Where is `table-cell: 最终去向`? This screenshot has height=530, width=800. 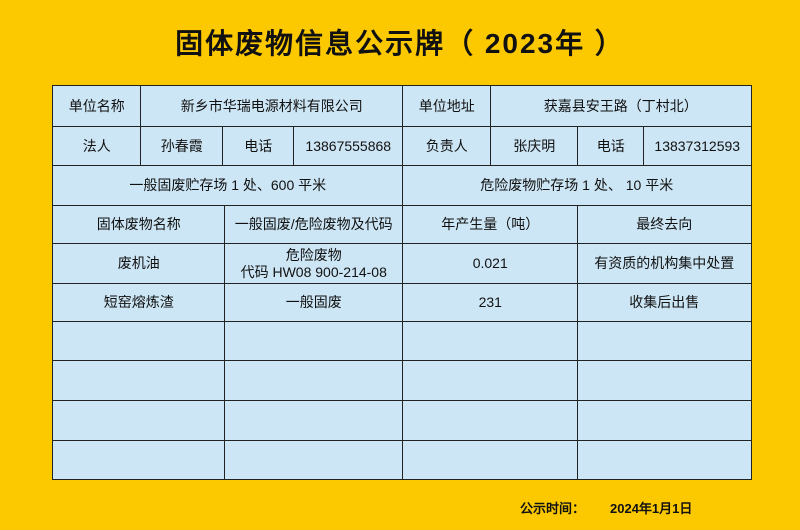 table-cell: 最终去向 is located at coordinates (664, 225).